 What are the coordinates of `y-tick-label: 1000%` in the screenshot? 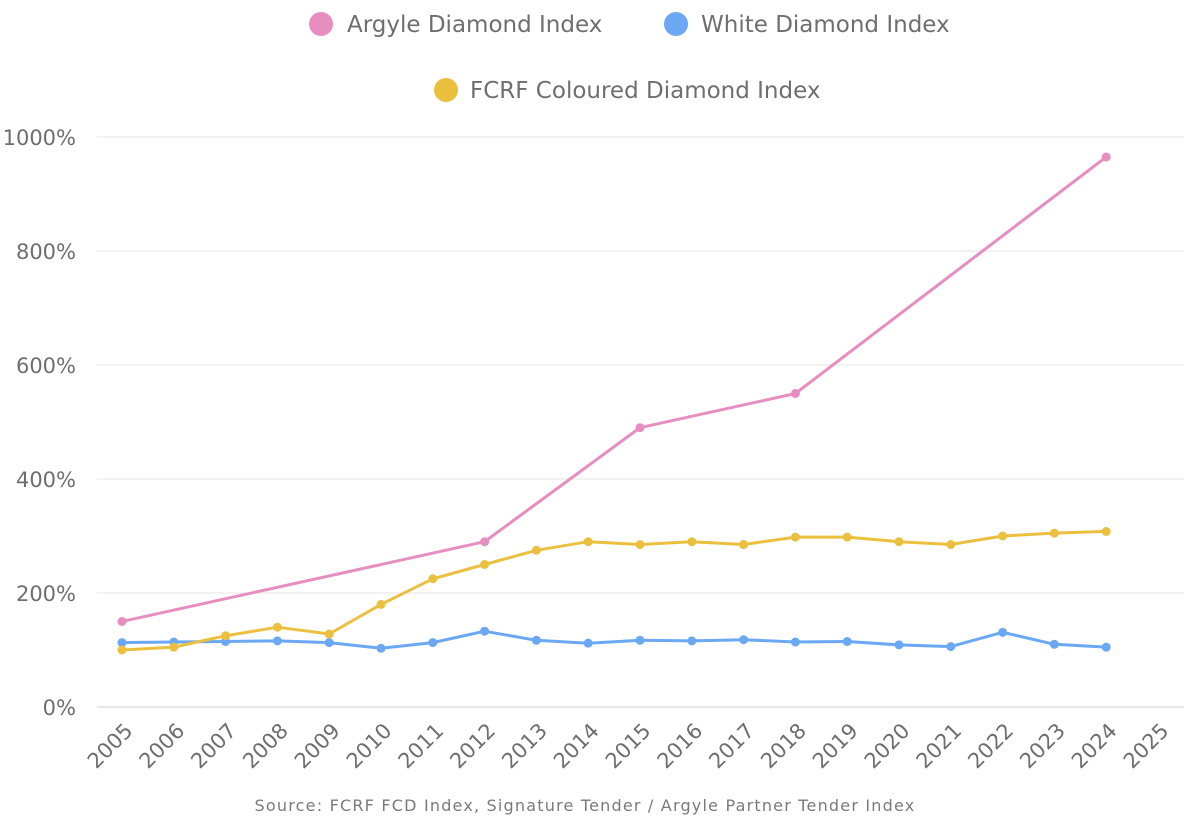 It's located at (39, 138).